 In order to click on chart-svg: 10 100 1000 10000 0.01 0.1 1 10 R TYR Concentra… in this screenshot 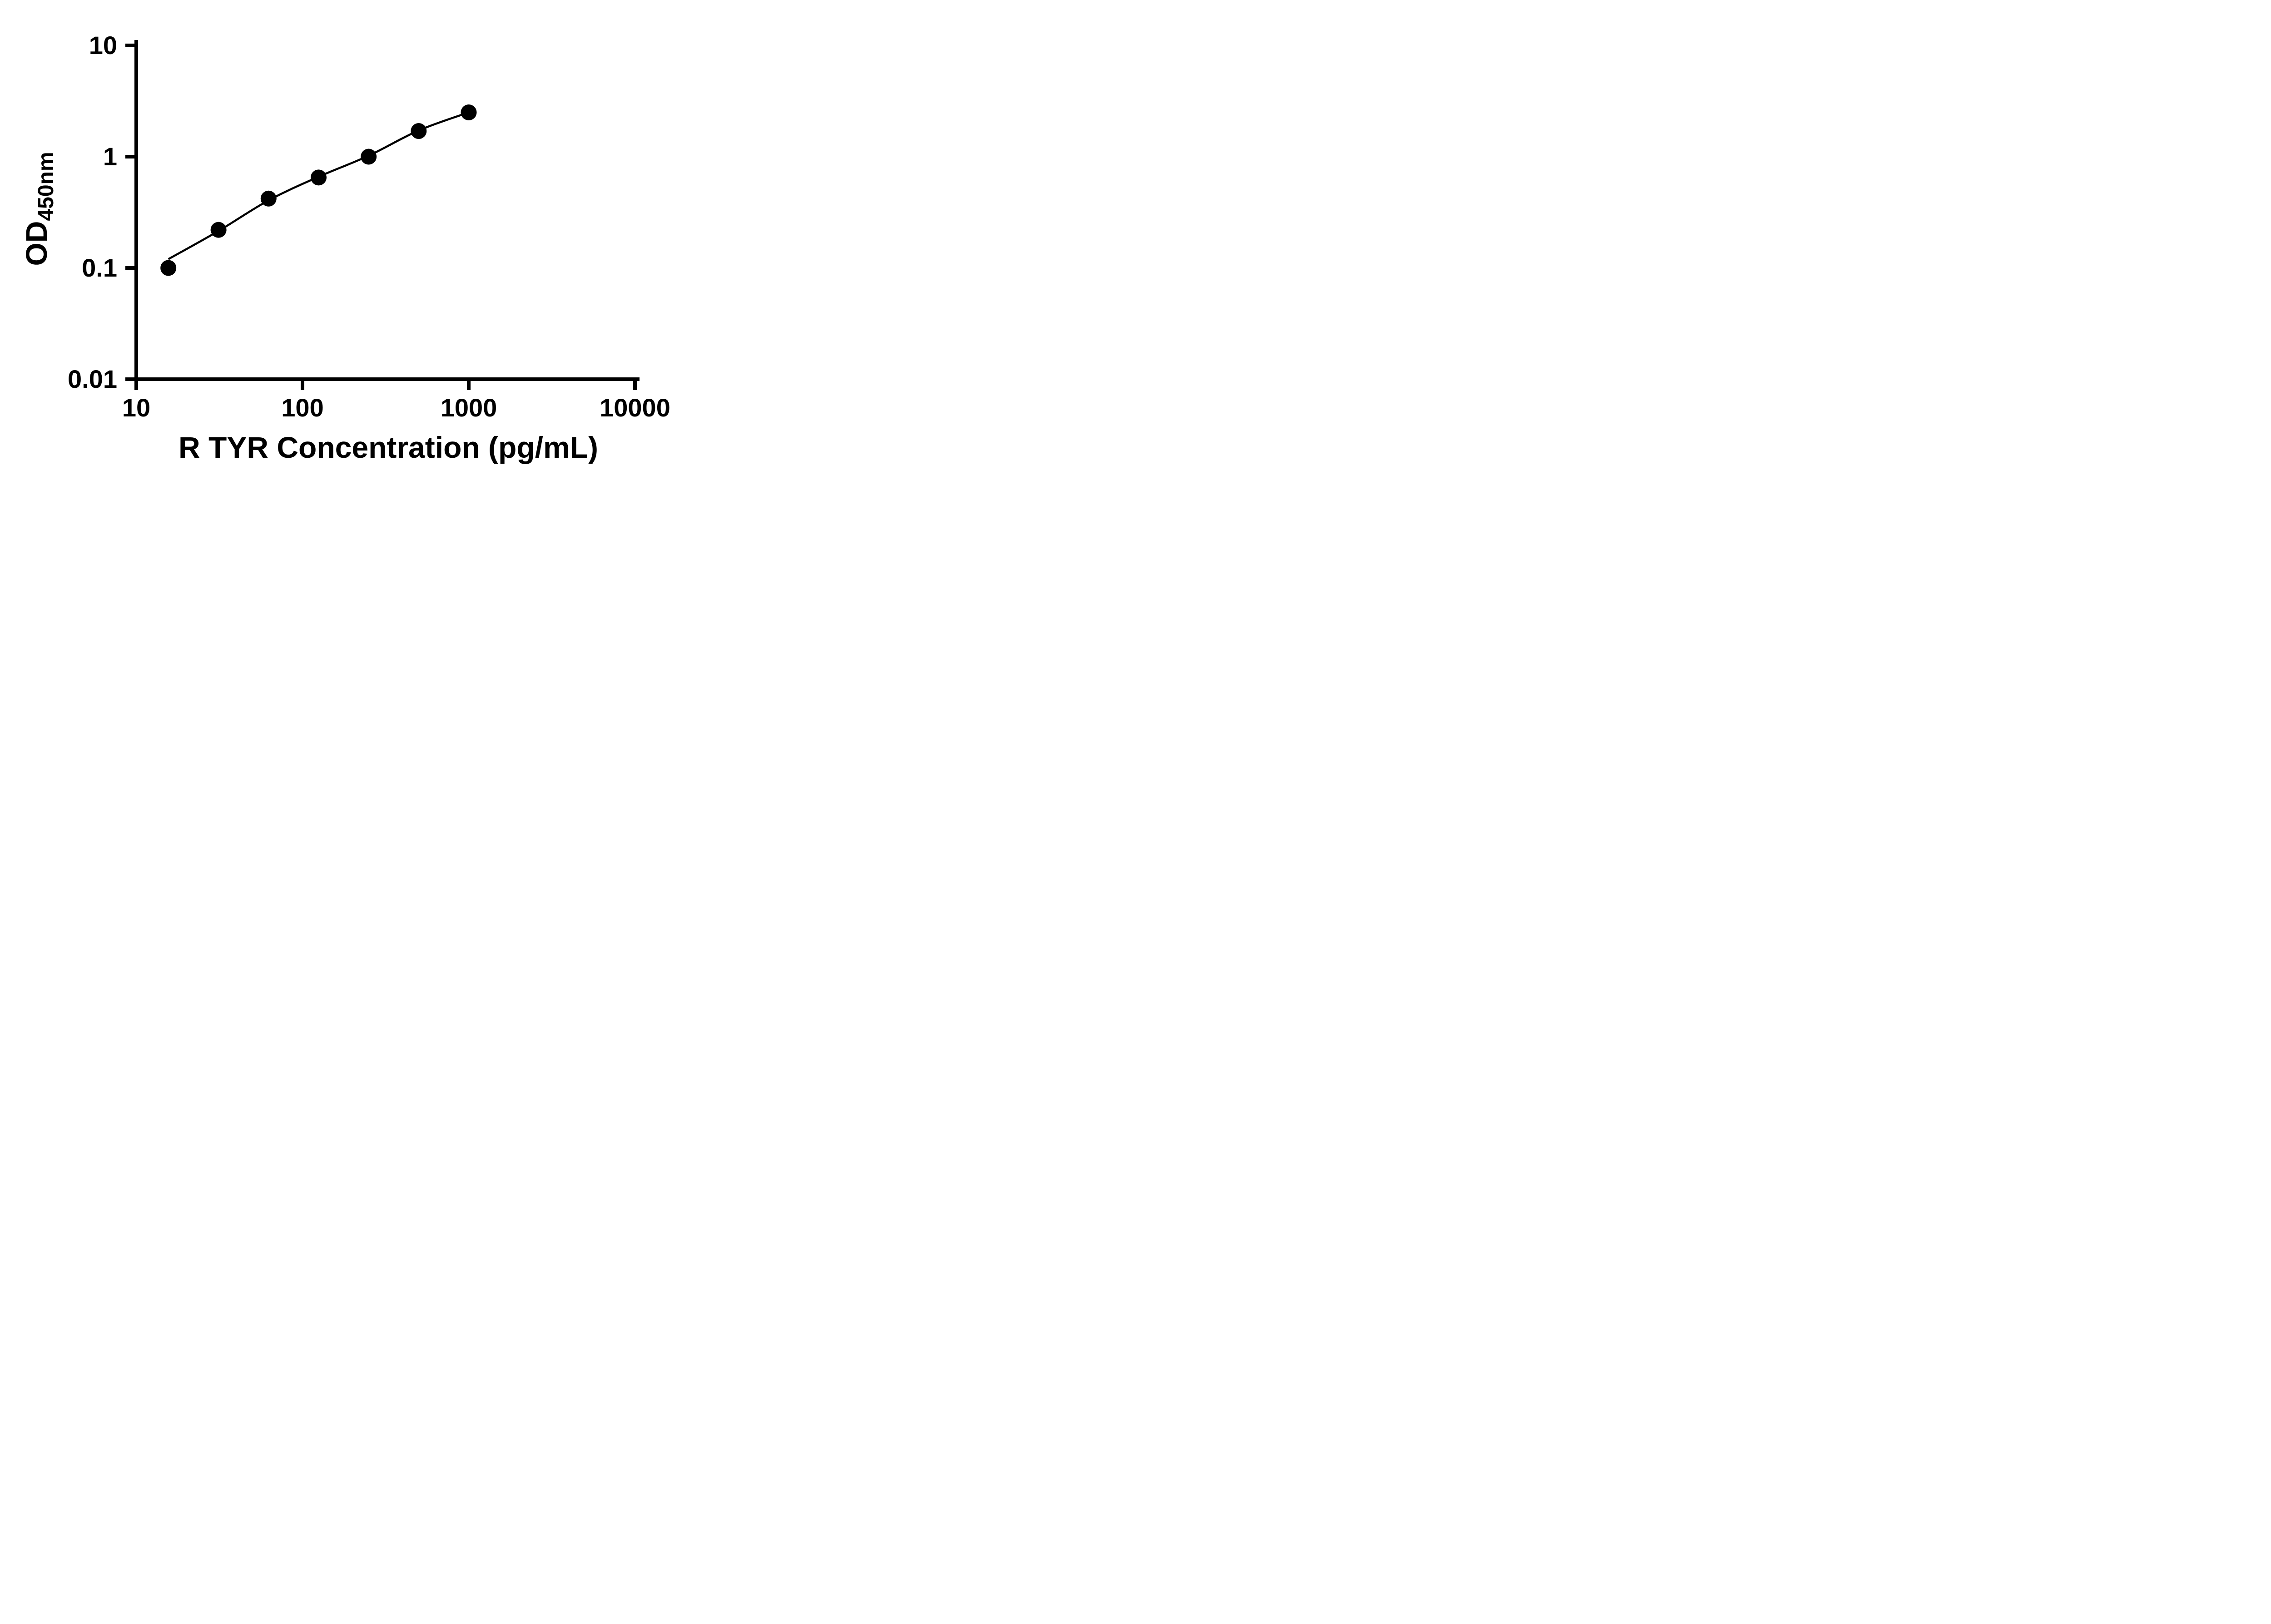, I will do `click(345, 247)`.